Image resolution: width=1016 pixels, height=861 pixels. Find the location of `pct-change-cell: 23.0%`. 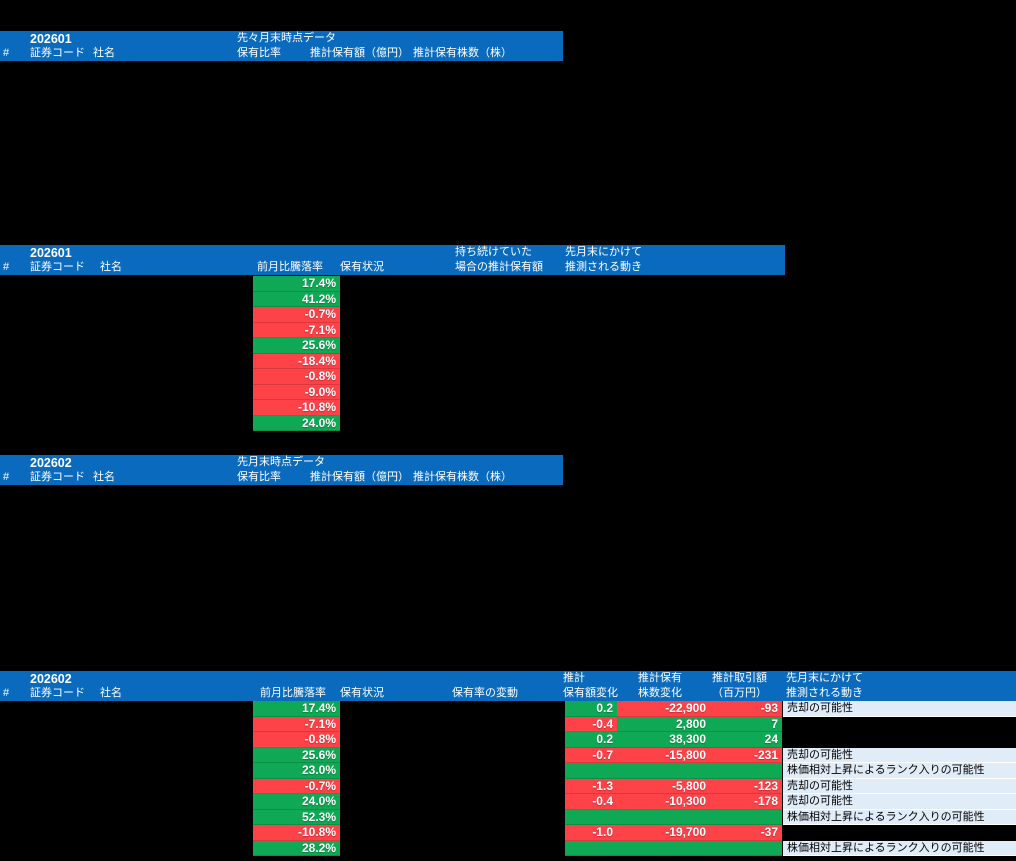

pct-change-cell: 23.0% is located at coordinates (296, 771).